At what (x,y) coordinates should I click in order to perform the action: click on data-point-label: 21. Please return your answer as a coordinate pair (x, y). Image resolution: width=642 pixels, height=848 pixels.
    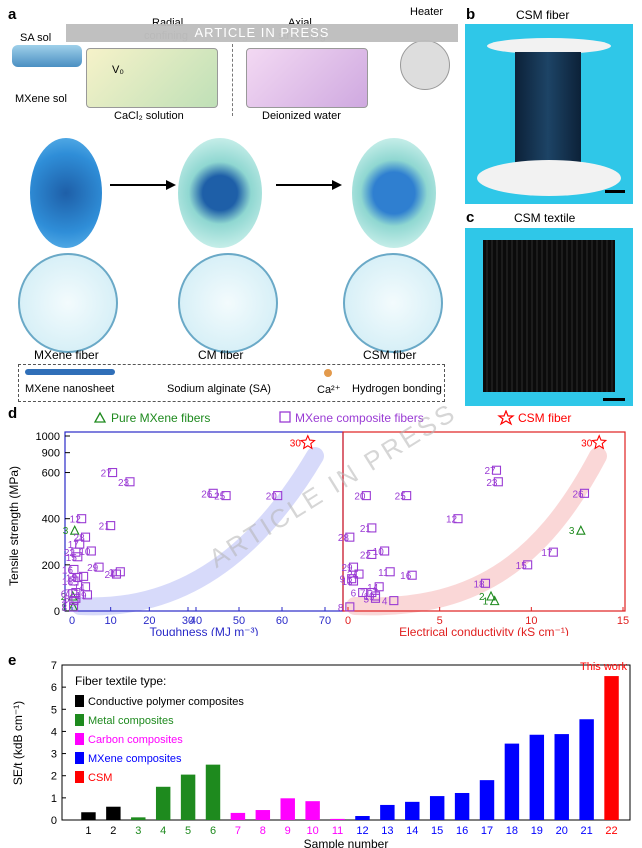
    Looking at the image, I should click on (105, 527).